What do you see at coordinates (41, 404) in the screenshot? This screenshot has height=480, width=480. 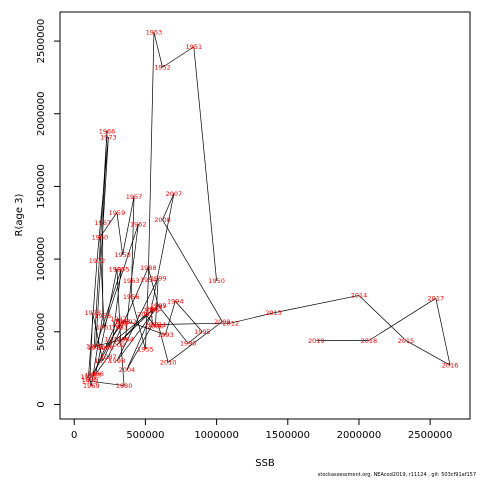 I see `y-tick-label: 0` at bounding box center [41, 404].